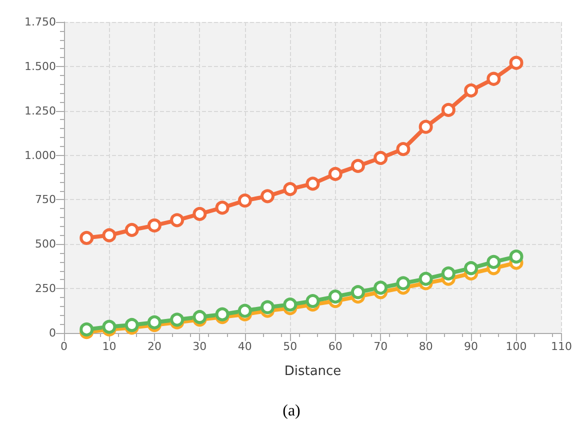 This screenshot has height=435, width=583. I want to click on y-tick-label: 1.500, so click(40, 66).